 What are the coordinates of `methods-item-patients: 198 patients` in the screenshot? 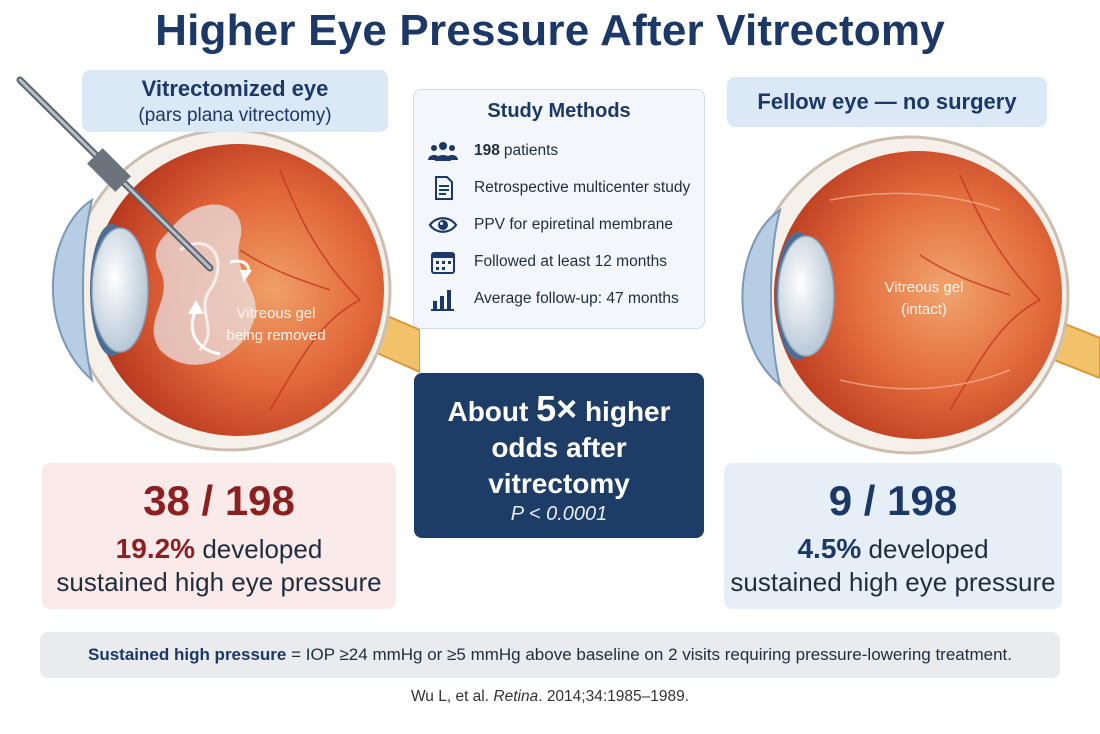 It's located at (493, 151).